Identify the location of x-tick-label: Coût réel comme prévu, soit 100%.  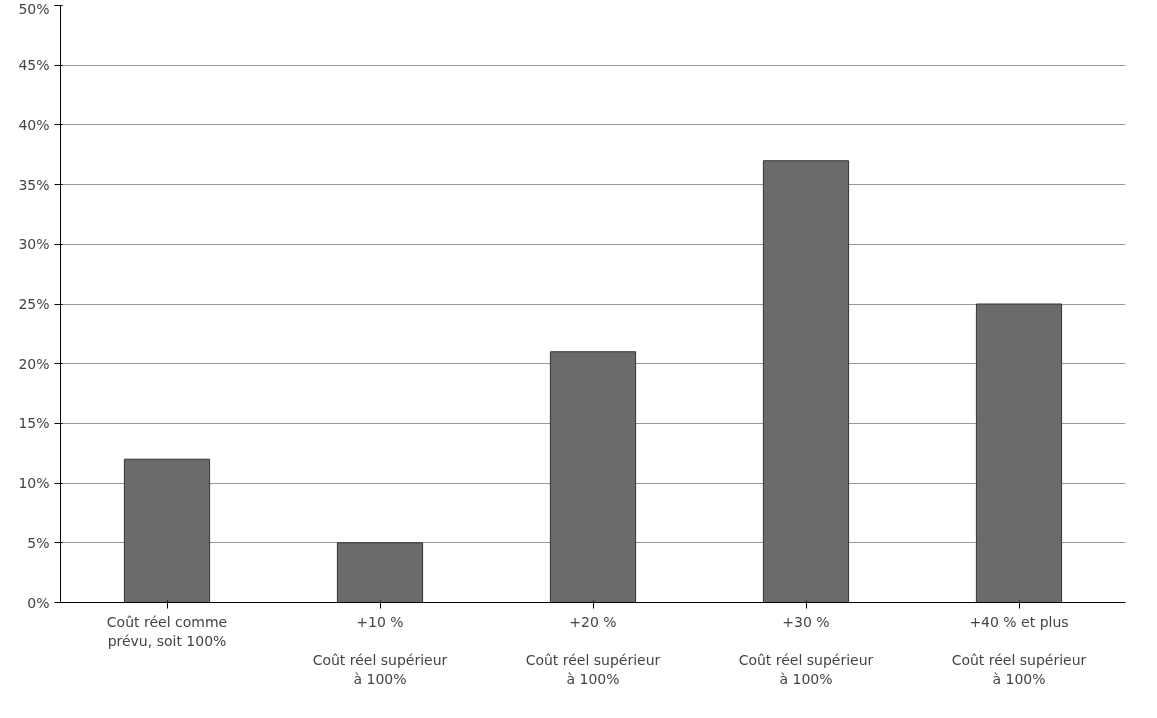
(167, 631).